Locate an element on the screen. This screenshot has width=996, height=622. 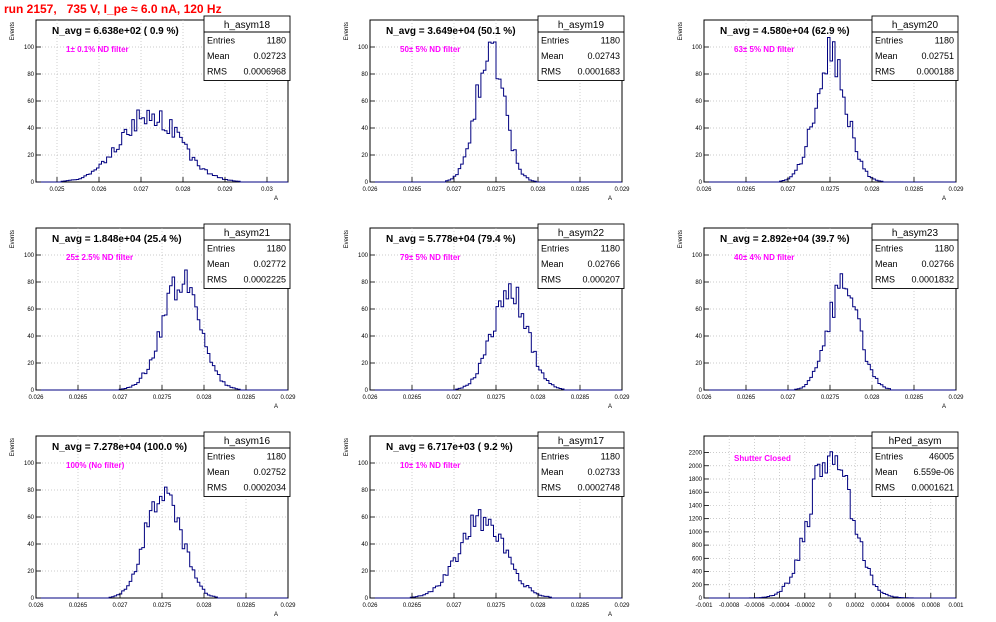
x-tick-label: 0.03 is located at coordinates (267, 190).